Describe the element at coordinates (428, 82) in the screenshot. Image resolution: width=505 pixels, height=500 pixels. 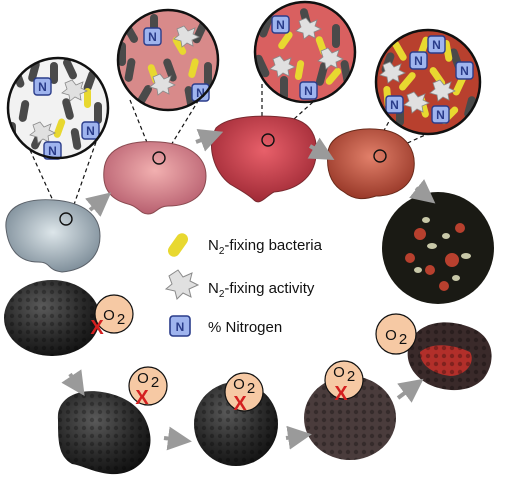
I see `zoom-circle-stage-4: N N N N N` at that location.